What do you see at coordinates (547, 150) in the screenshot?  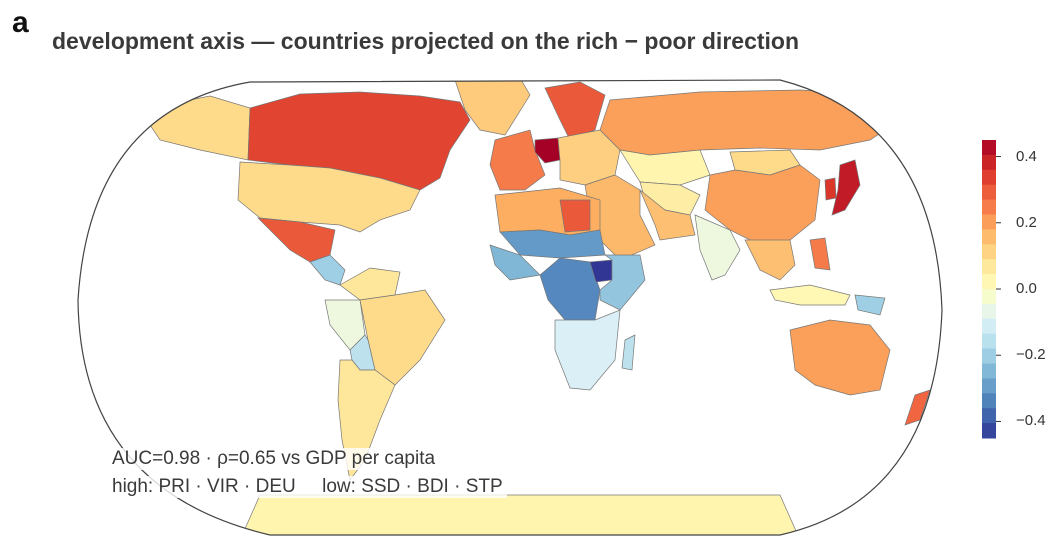 I see `region-germany` at bounding box center [547, 150].